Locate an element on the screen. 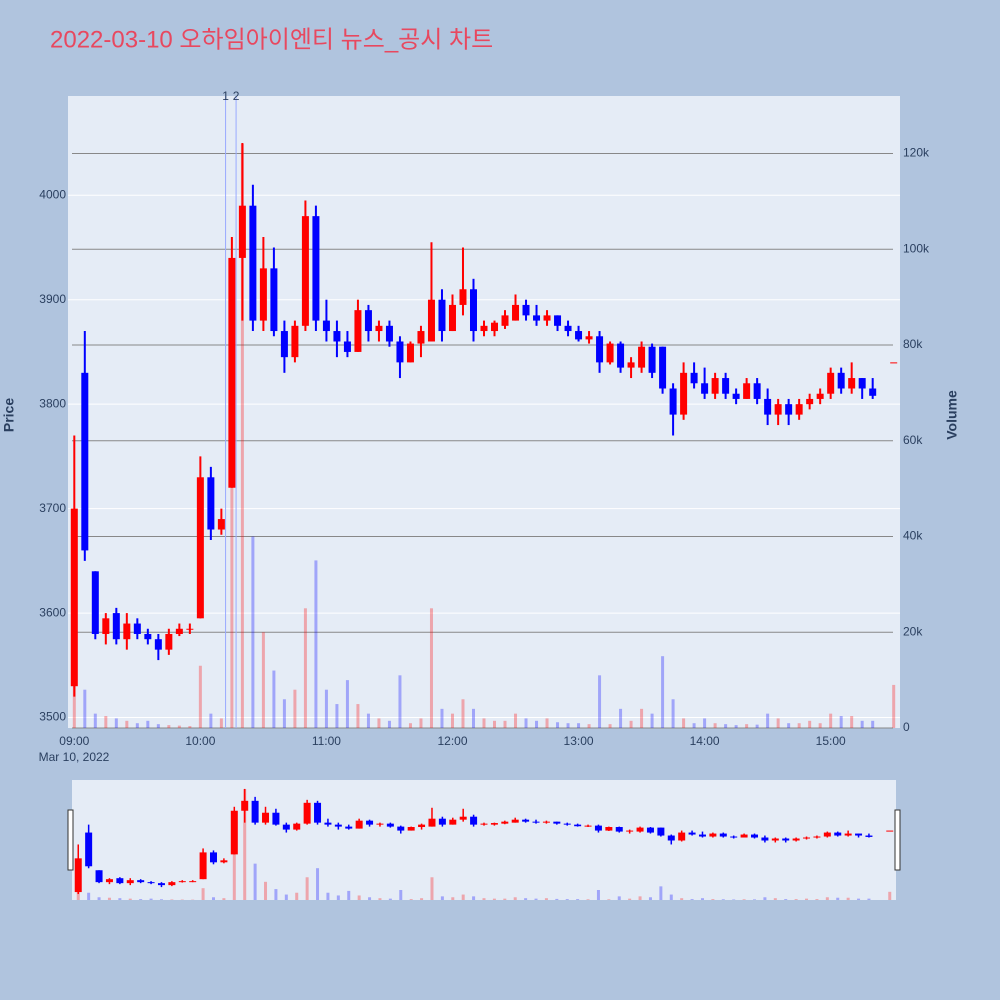 The image size is (1000, 1000). x-tick-label: 12:00 is located at coordinates (452, 741).